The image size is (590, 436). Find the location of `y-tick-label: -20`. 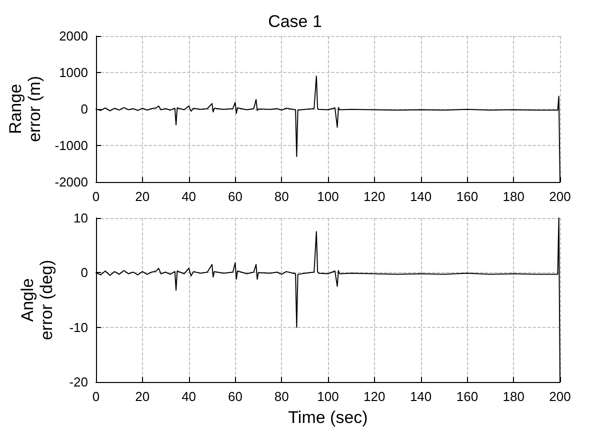

y-tick-label: -20 is located at coordinates (78, 382).